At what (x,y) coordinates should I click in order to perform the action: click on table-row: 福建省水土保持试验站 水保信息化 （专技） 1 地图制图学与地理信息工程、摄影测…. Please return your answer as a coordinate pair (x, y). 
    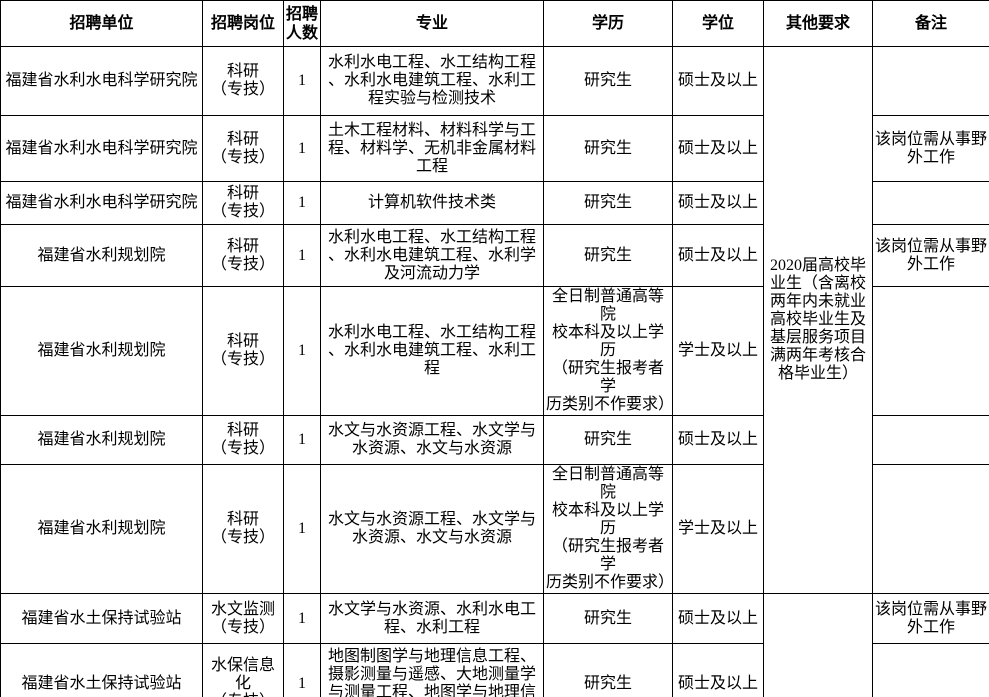
    Looking at the image, I should click on (494, 670).